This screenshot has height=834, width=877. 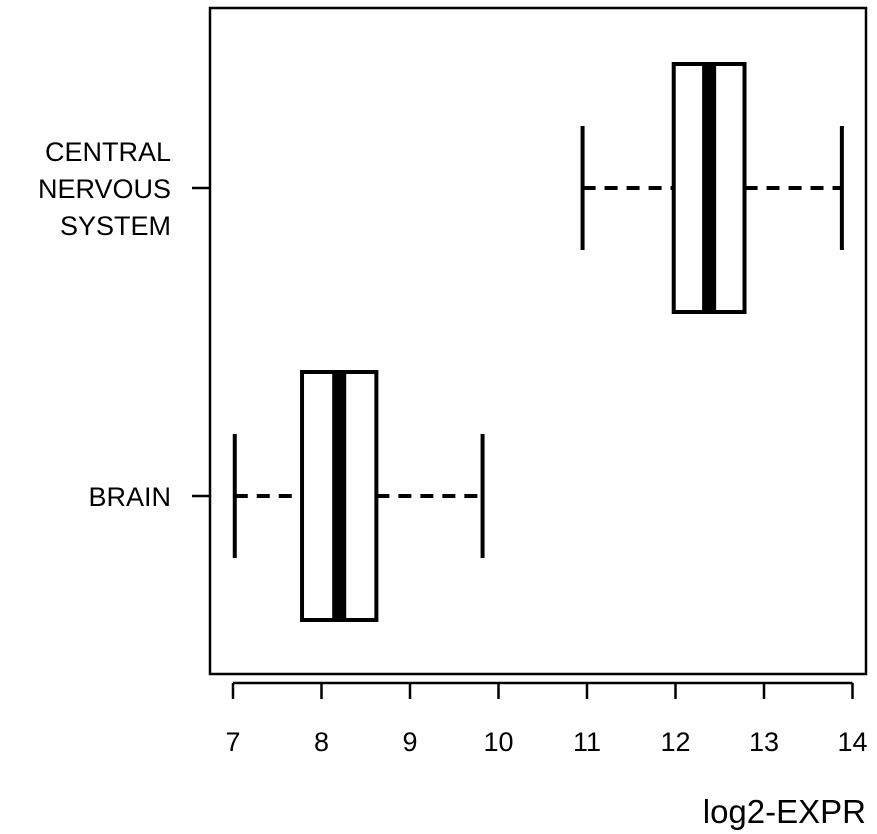 What do you see at coordinates (764, 742) in the screenshot?
I see `x-tick-label: 13` at bounding box center [764, 742].